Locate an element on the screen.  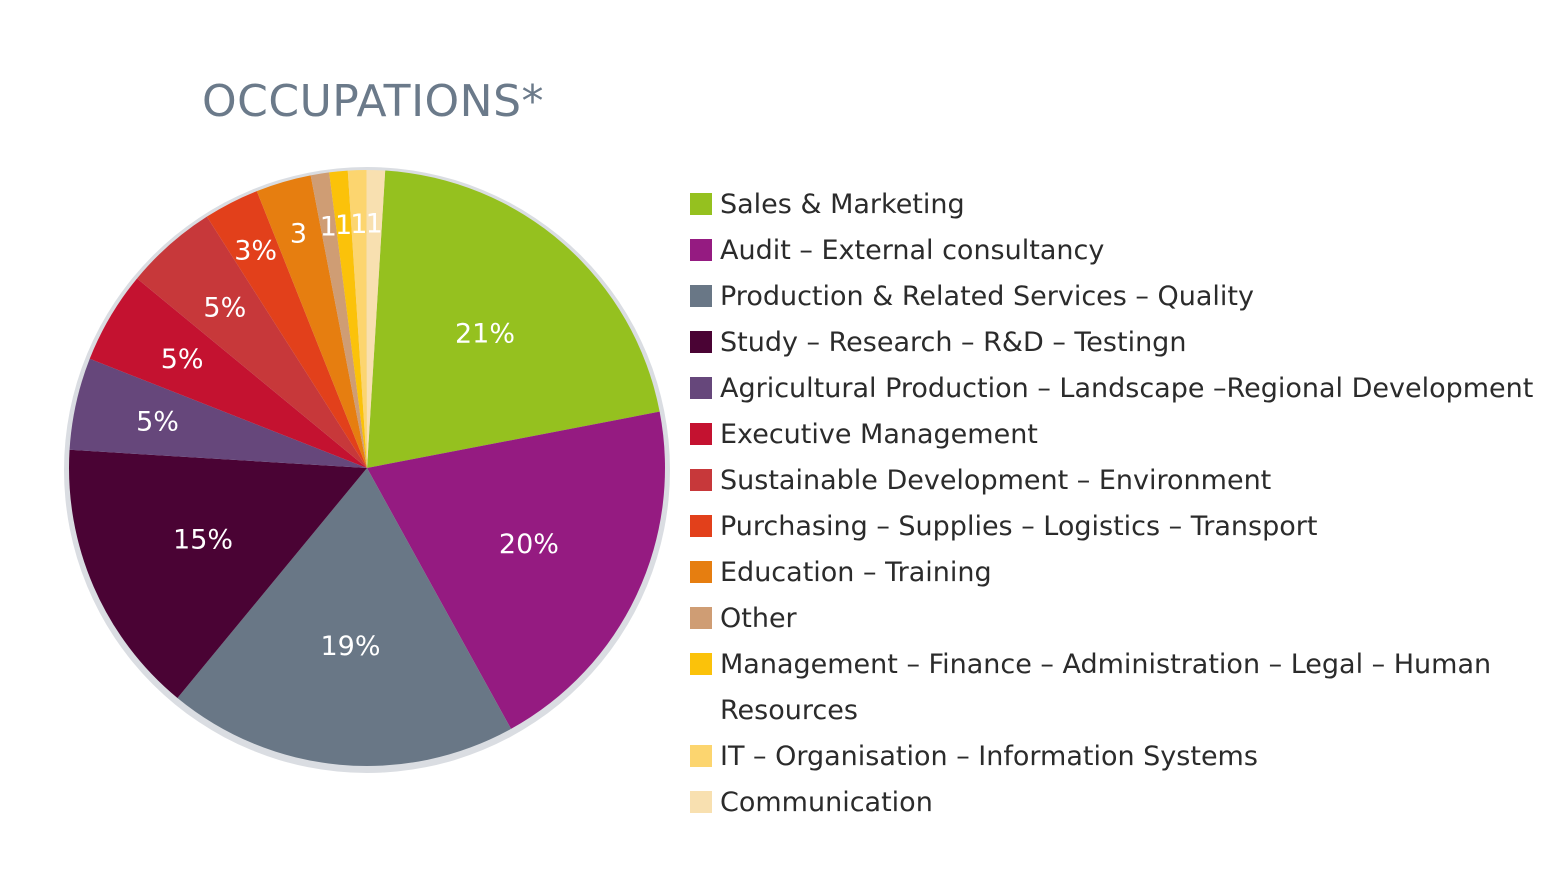
chart-title: OCCUPATIONS* is located at coordinates (373, 101).